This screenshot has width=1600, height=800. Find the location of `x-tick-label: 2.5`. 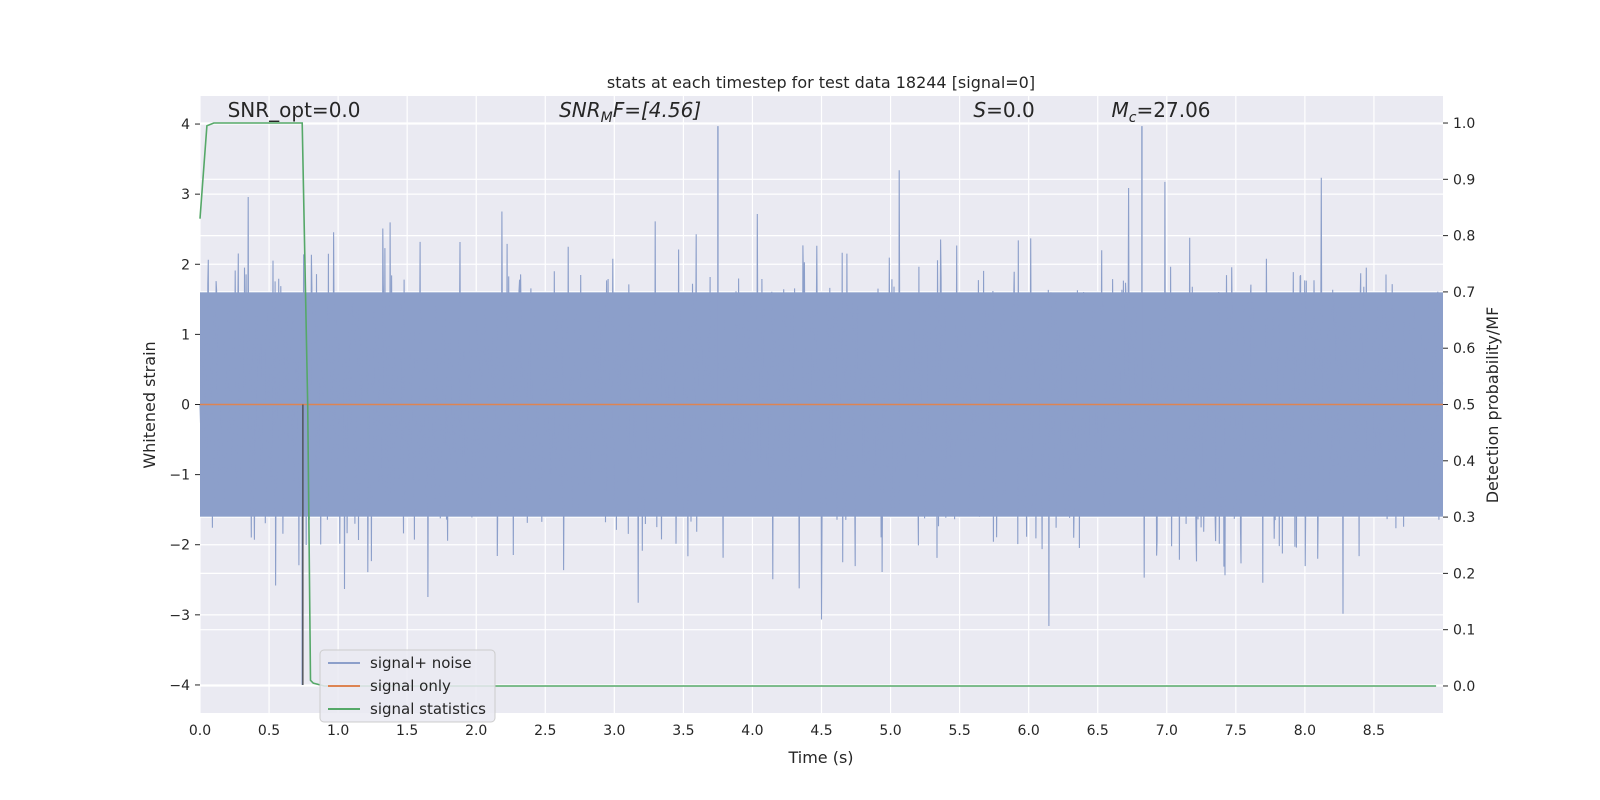

x-tick-label: 2.5 is located at coordinates (545, 731).